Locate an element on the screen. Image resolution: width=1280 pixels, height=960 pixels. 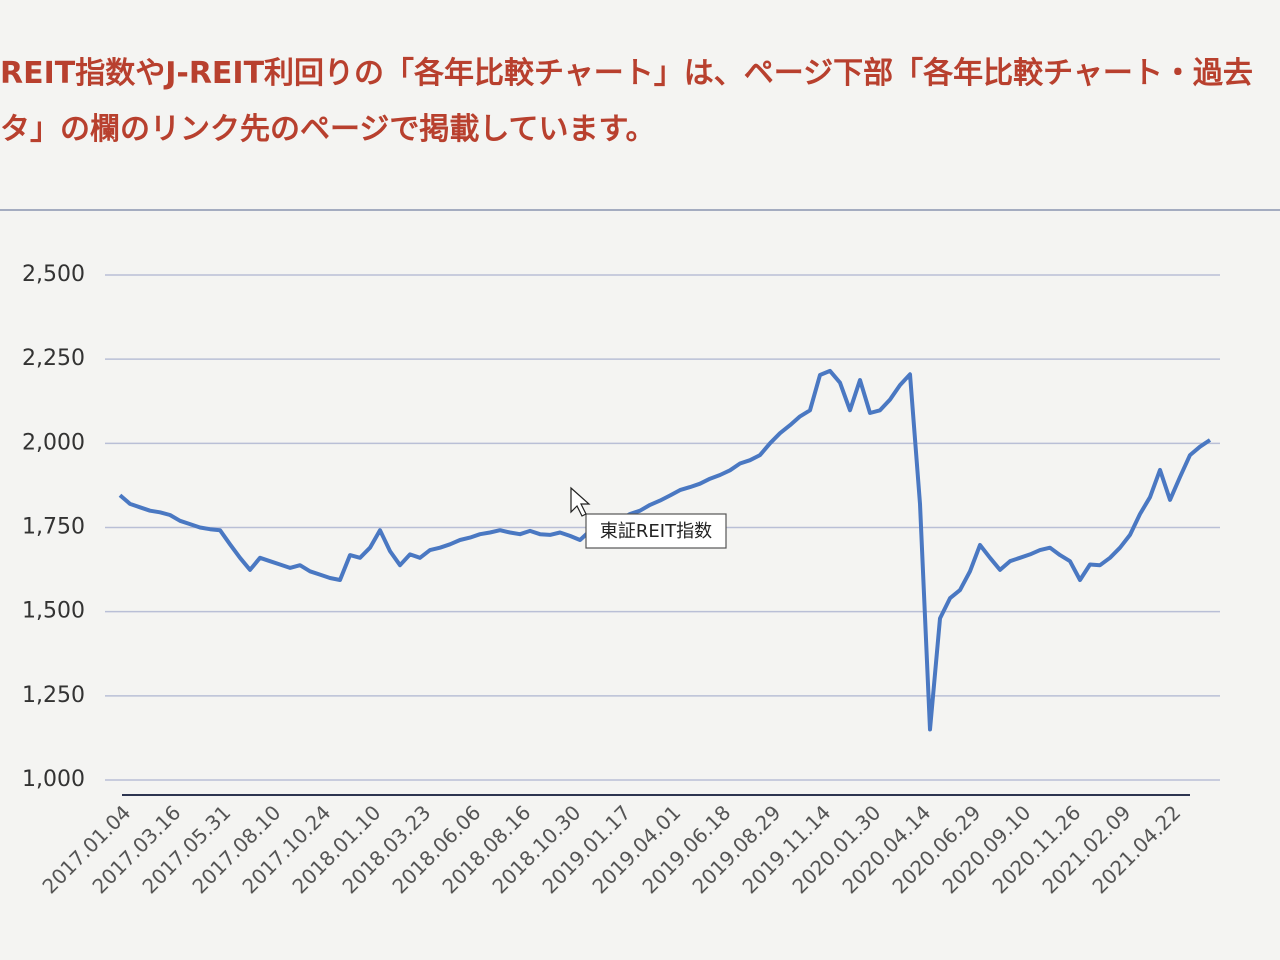
tooltip-text: 東証REIT指数 is located at coordinates (656, 531).